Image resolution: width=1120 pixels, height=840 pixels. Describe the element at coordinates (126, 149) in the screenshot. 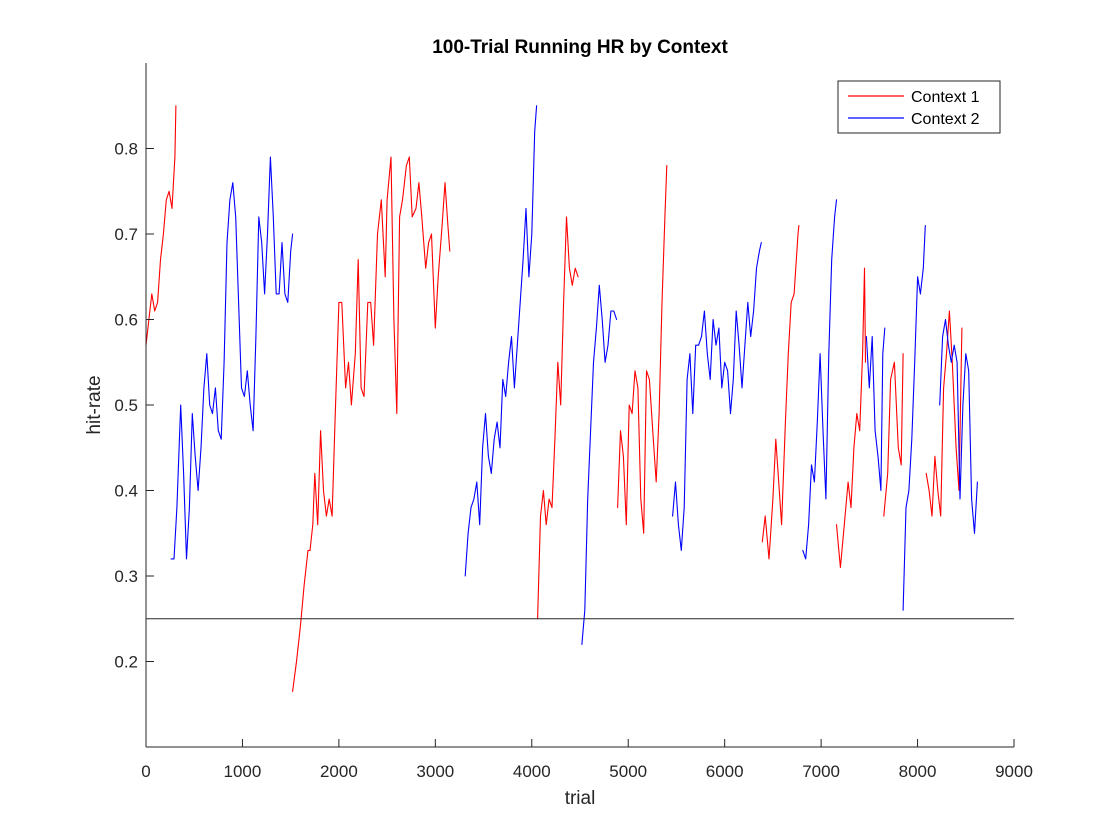

I see `y-tick-label: 0.8` at that location.